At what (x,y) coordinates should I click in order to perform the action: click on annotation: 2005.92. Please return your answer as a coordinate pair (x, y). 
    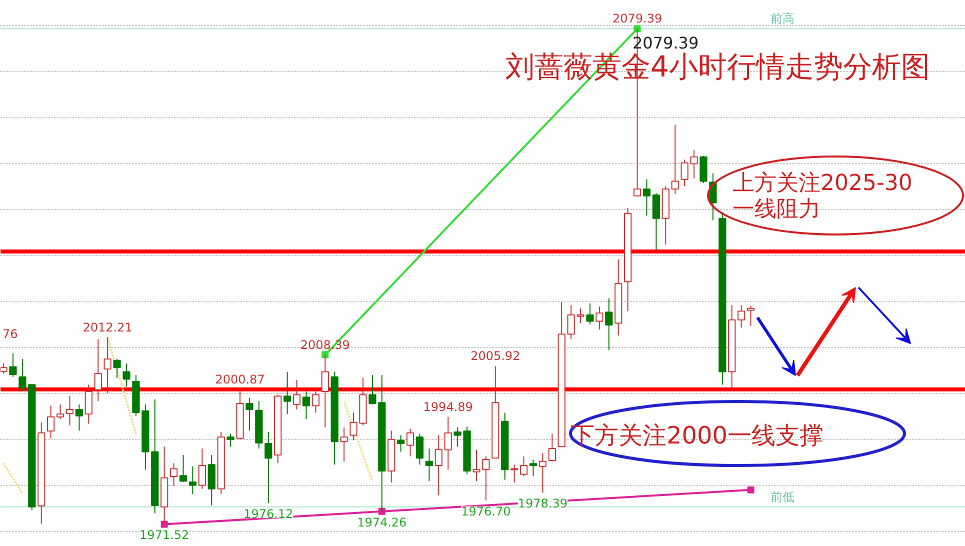
    Looking at the image, I should click on (495, 356).